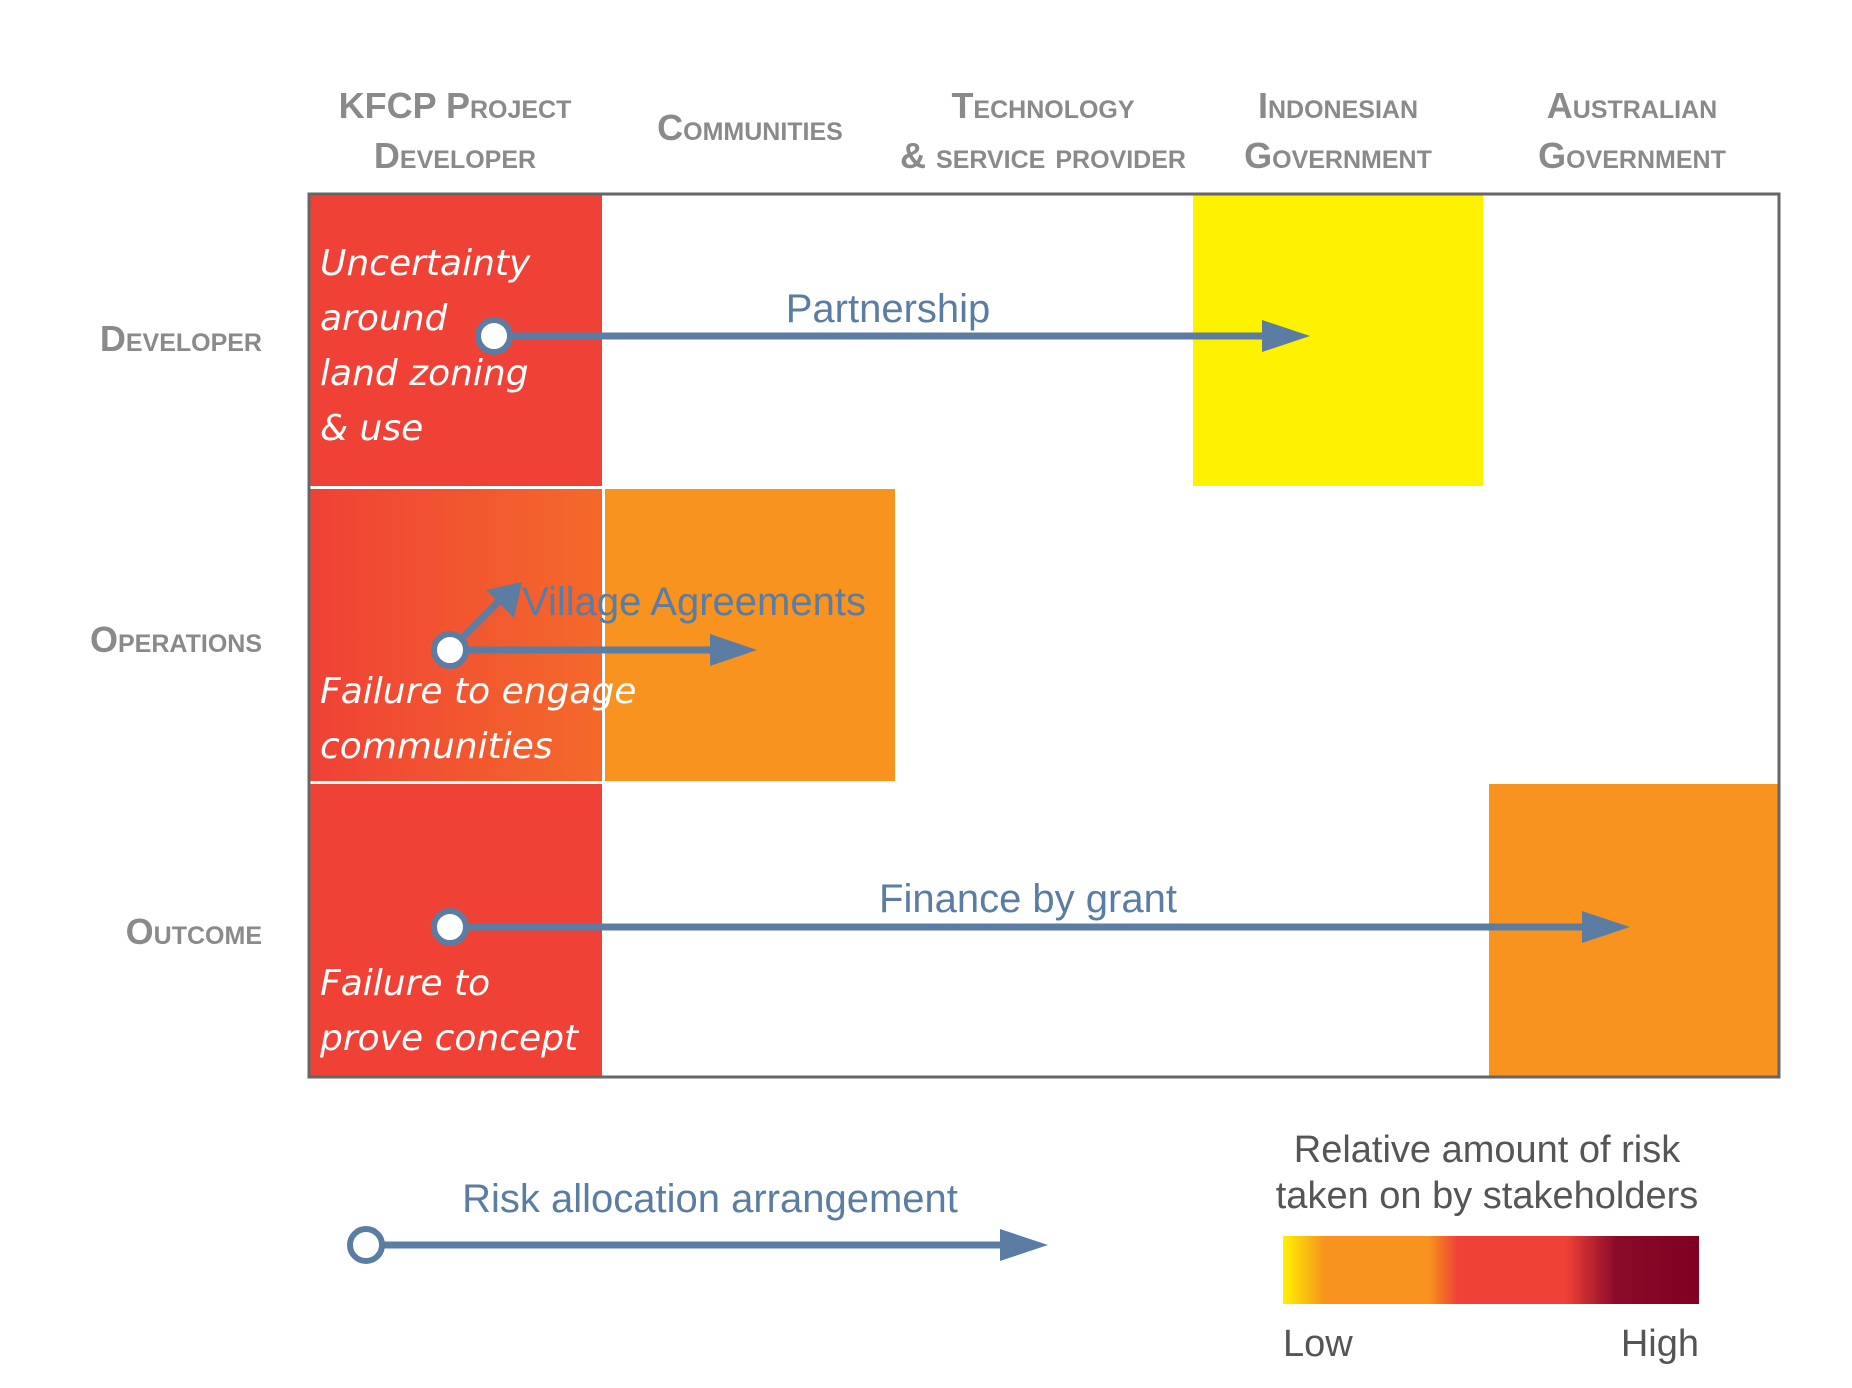 Image resolution: width=1852 pixels, height=1388 pixels. Describe the element at coordinates (1632, 105) in the screenshot. I see `column-header-australian-line1: Australian` at that location.